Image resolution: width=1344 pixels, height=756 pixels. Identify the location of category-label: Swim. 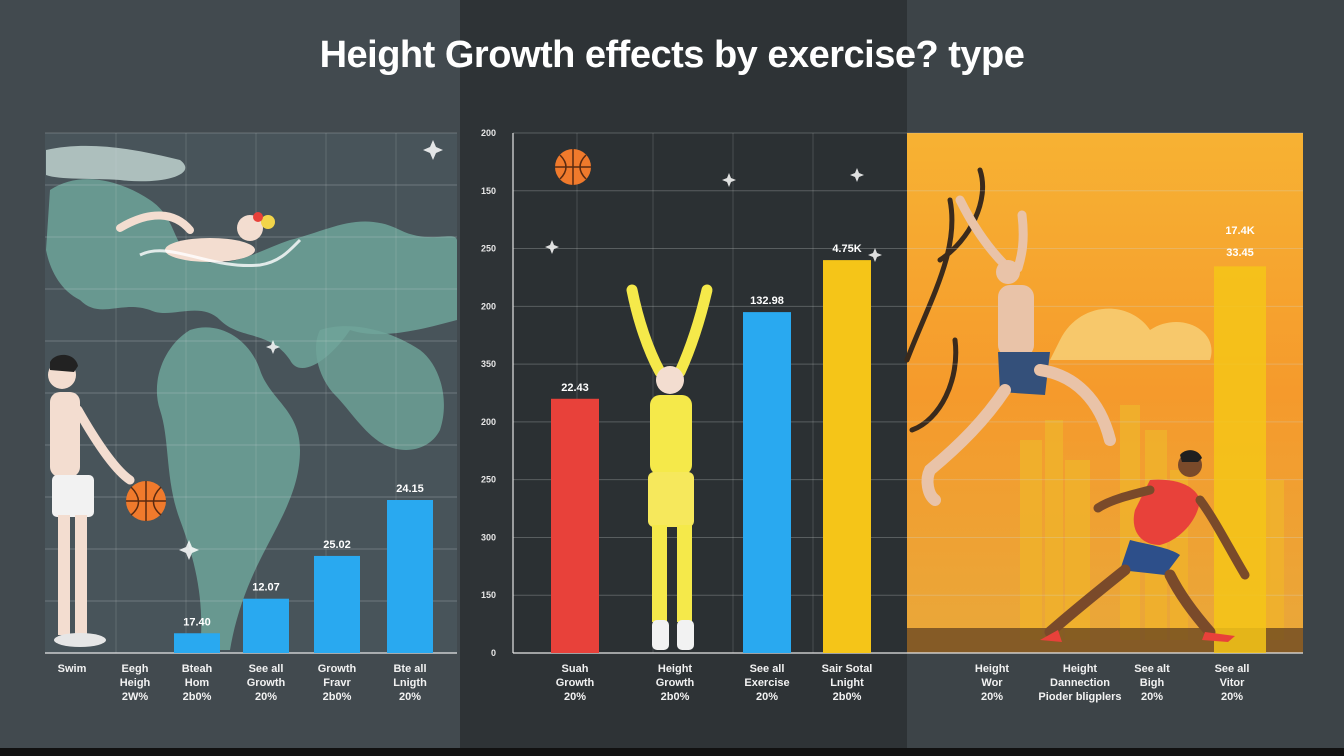
(72, 669).